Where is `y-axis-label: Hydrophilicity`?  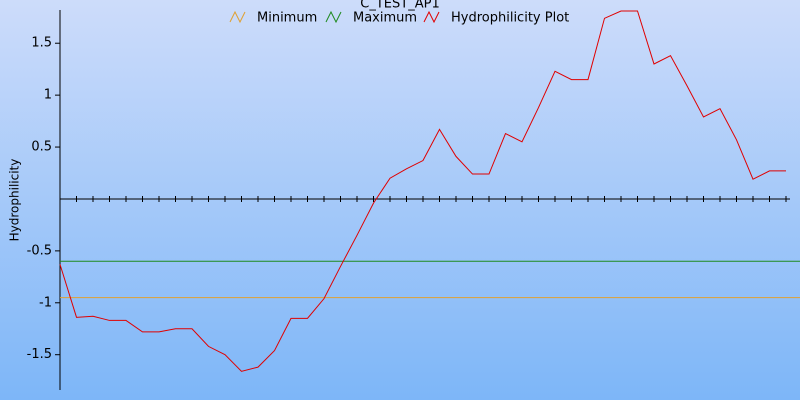
y-axis-label: Hydrophilicity is located at coordinates (15, 200).